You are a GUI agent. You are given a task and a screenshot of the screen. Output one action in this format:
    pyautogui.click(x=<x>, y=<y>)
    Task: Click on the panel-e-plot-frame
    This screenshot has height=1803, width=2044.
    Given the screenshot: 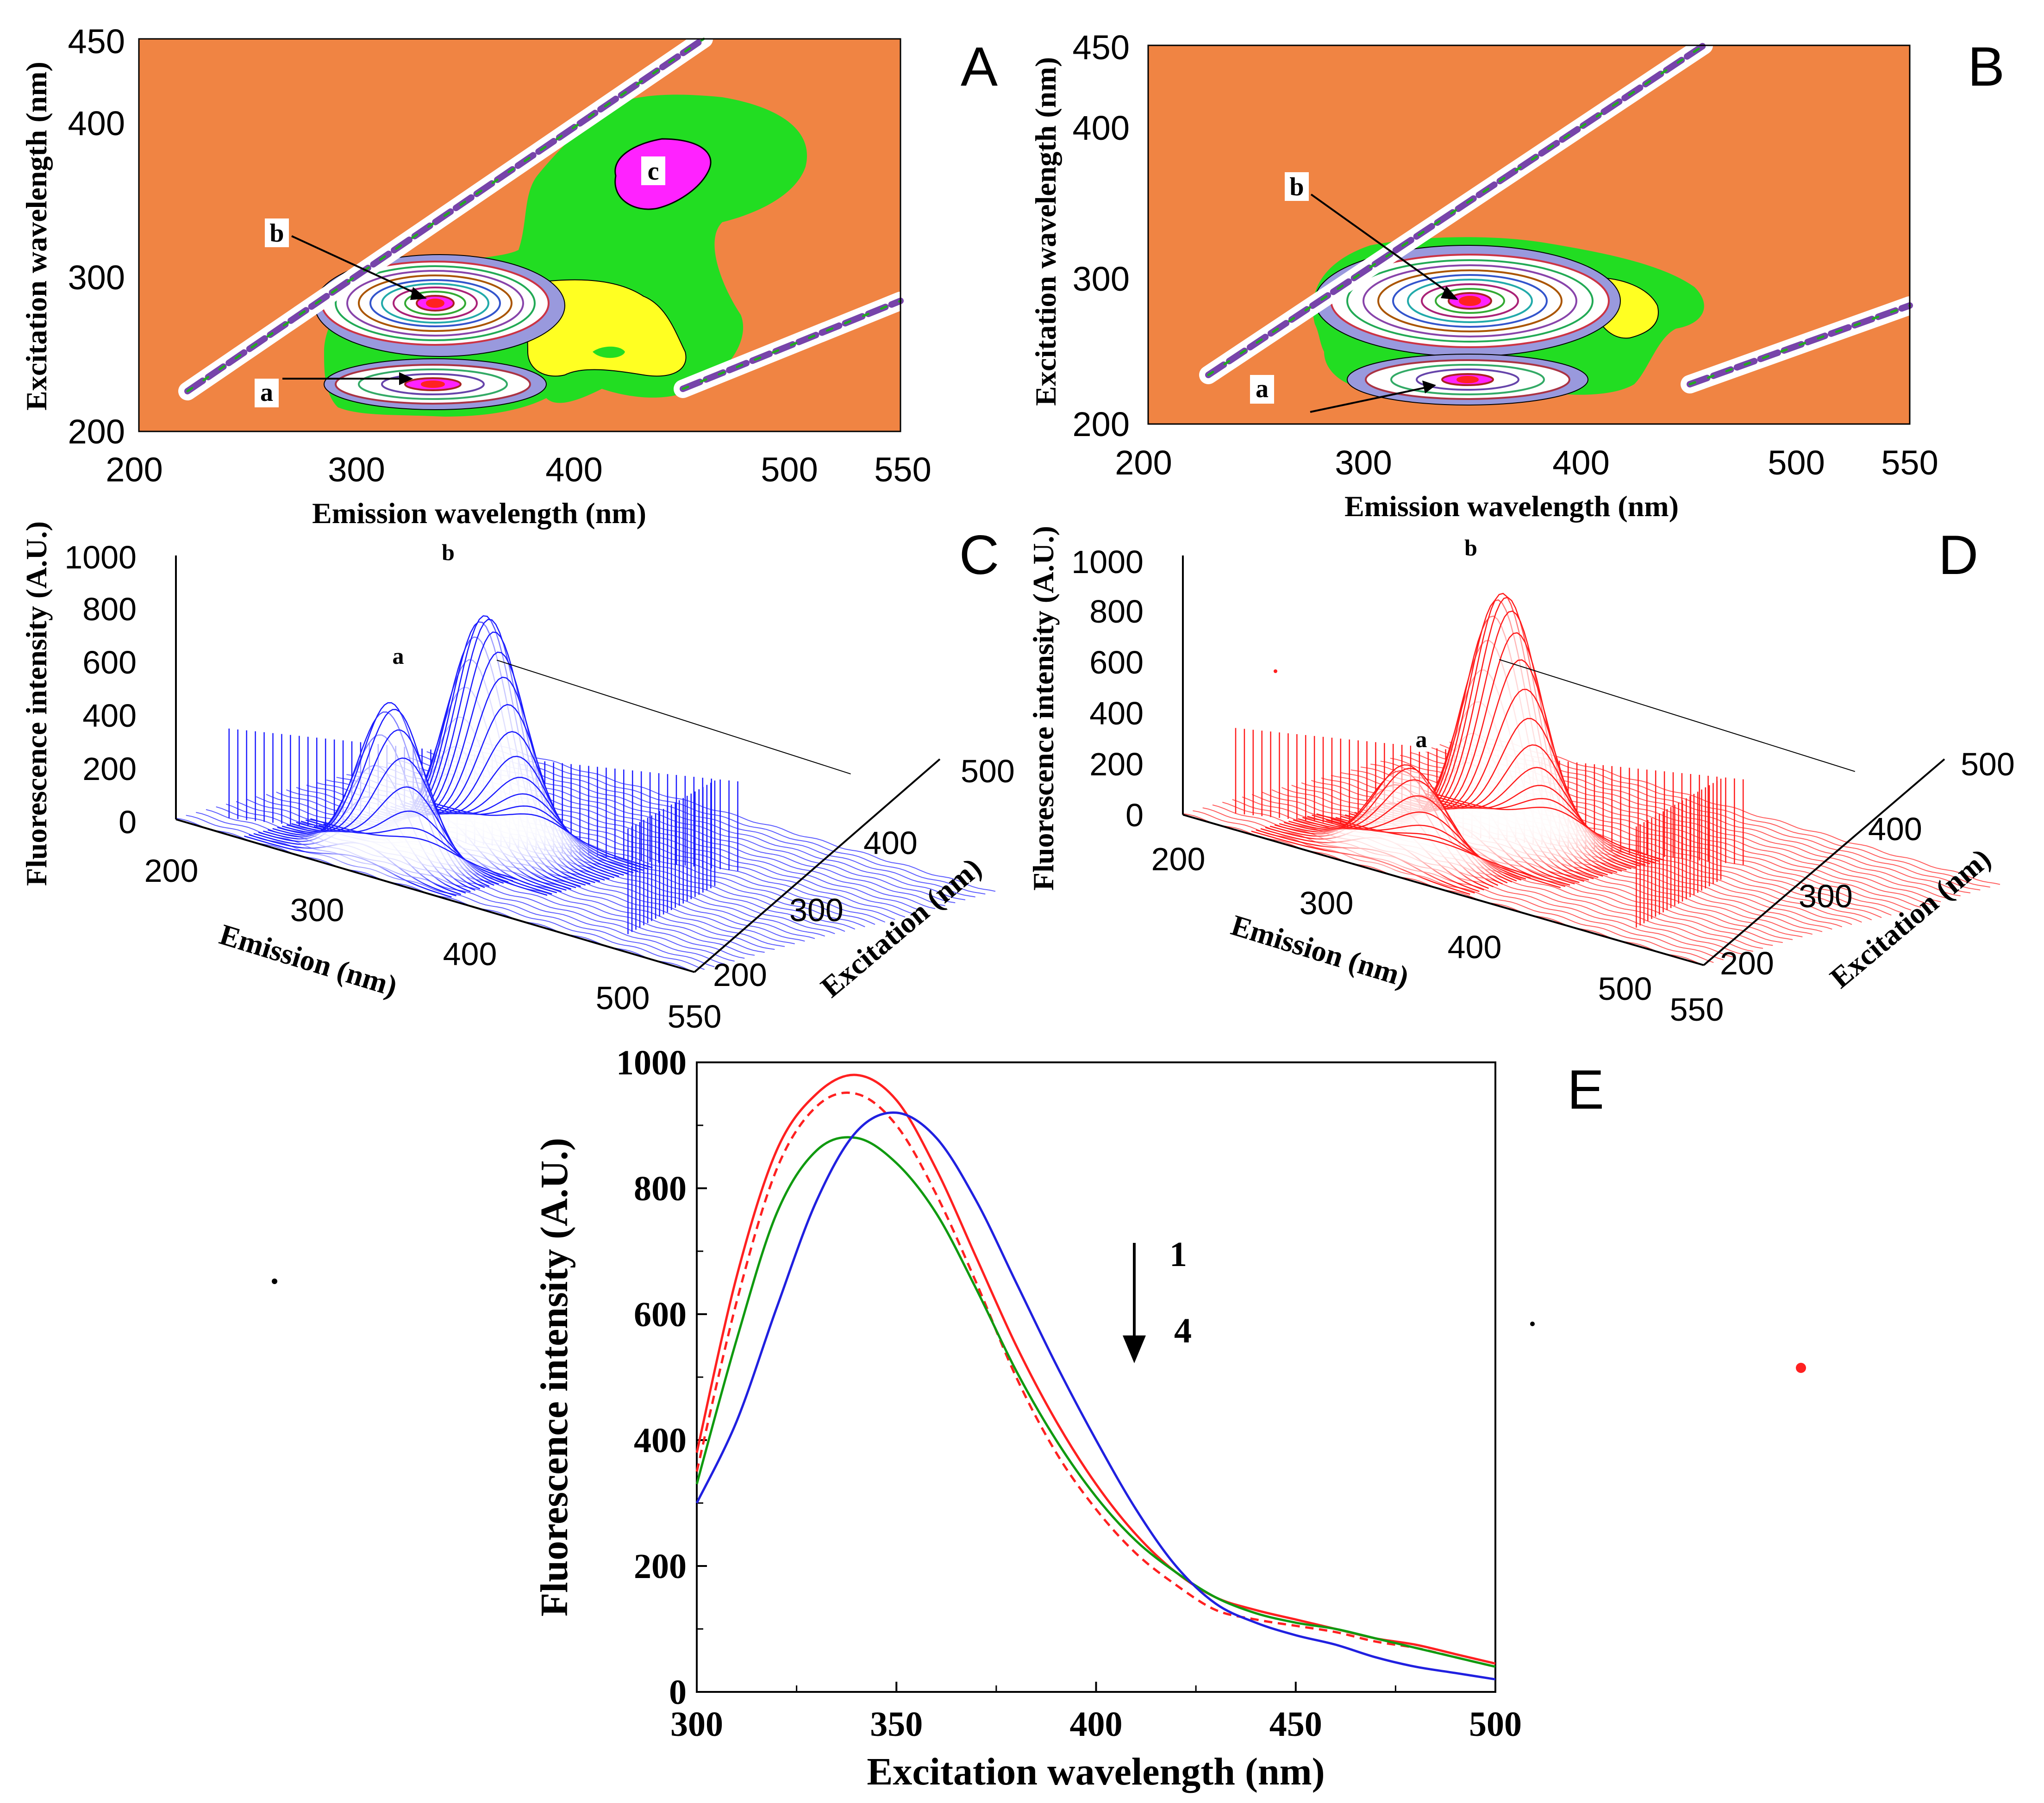 What is the action you would take?
    pyautogui.click(x=1096, y=1377)
    